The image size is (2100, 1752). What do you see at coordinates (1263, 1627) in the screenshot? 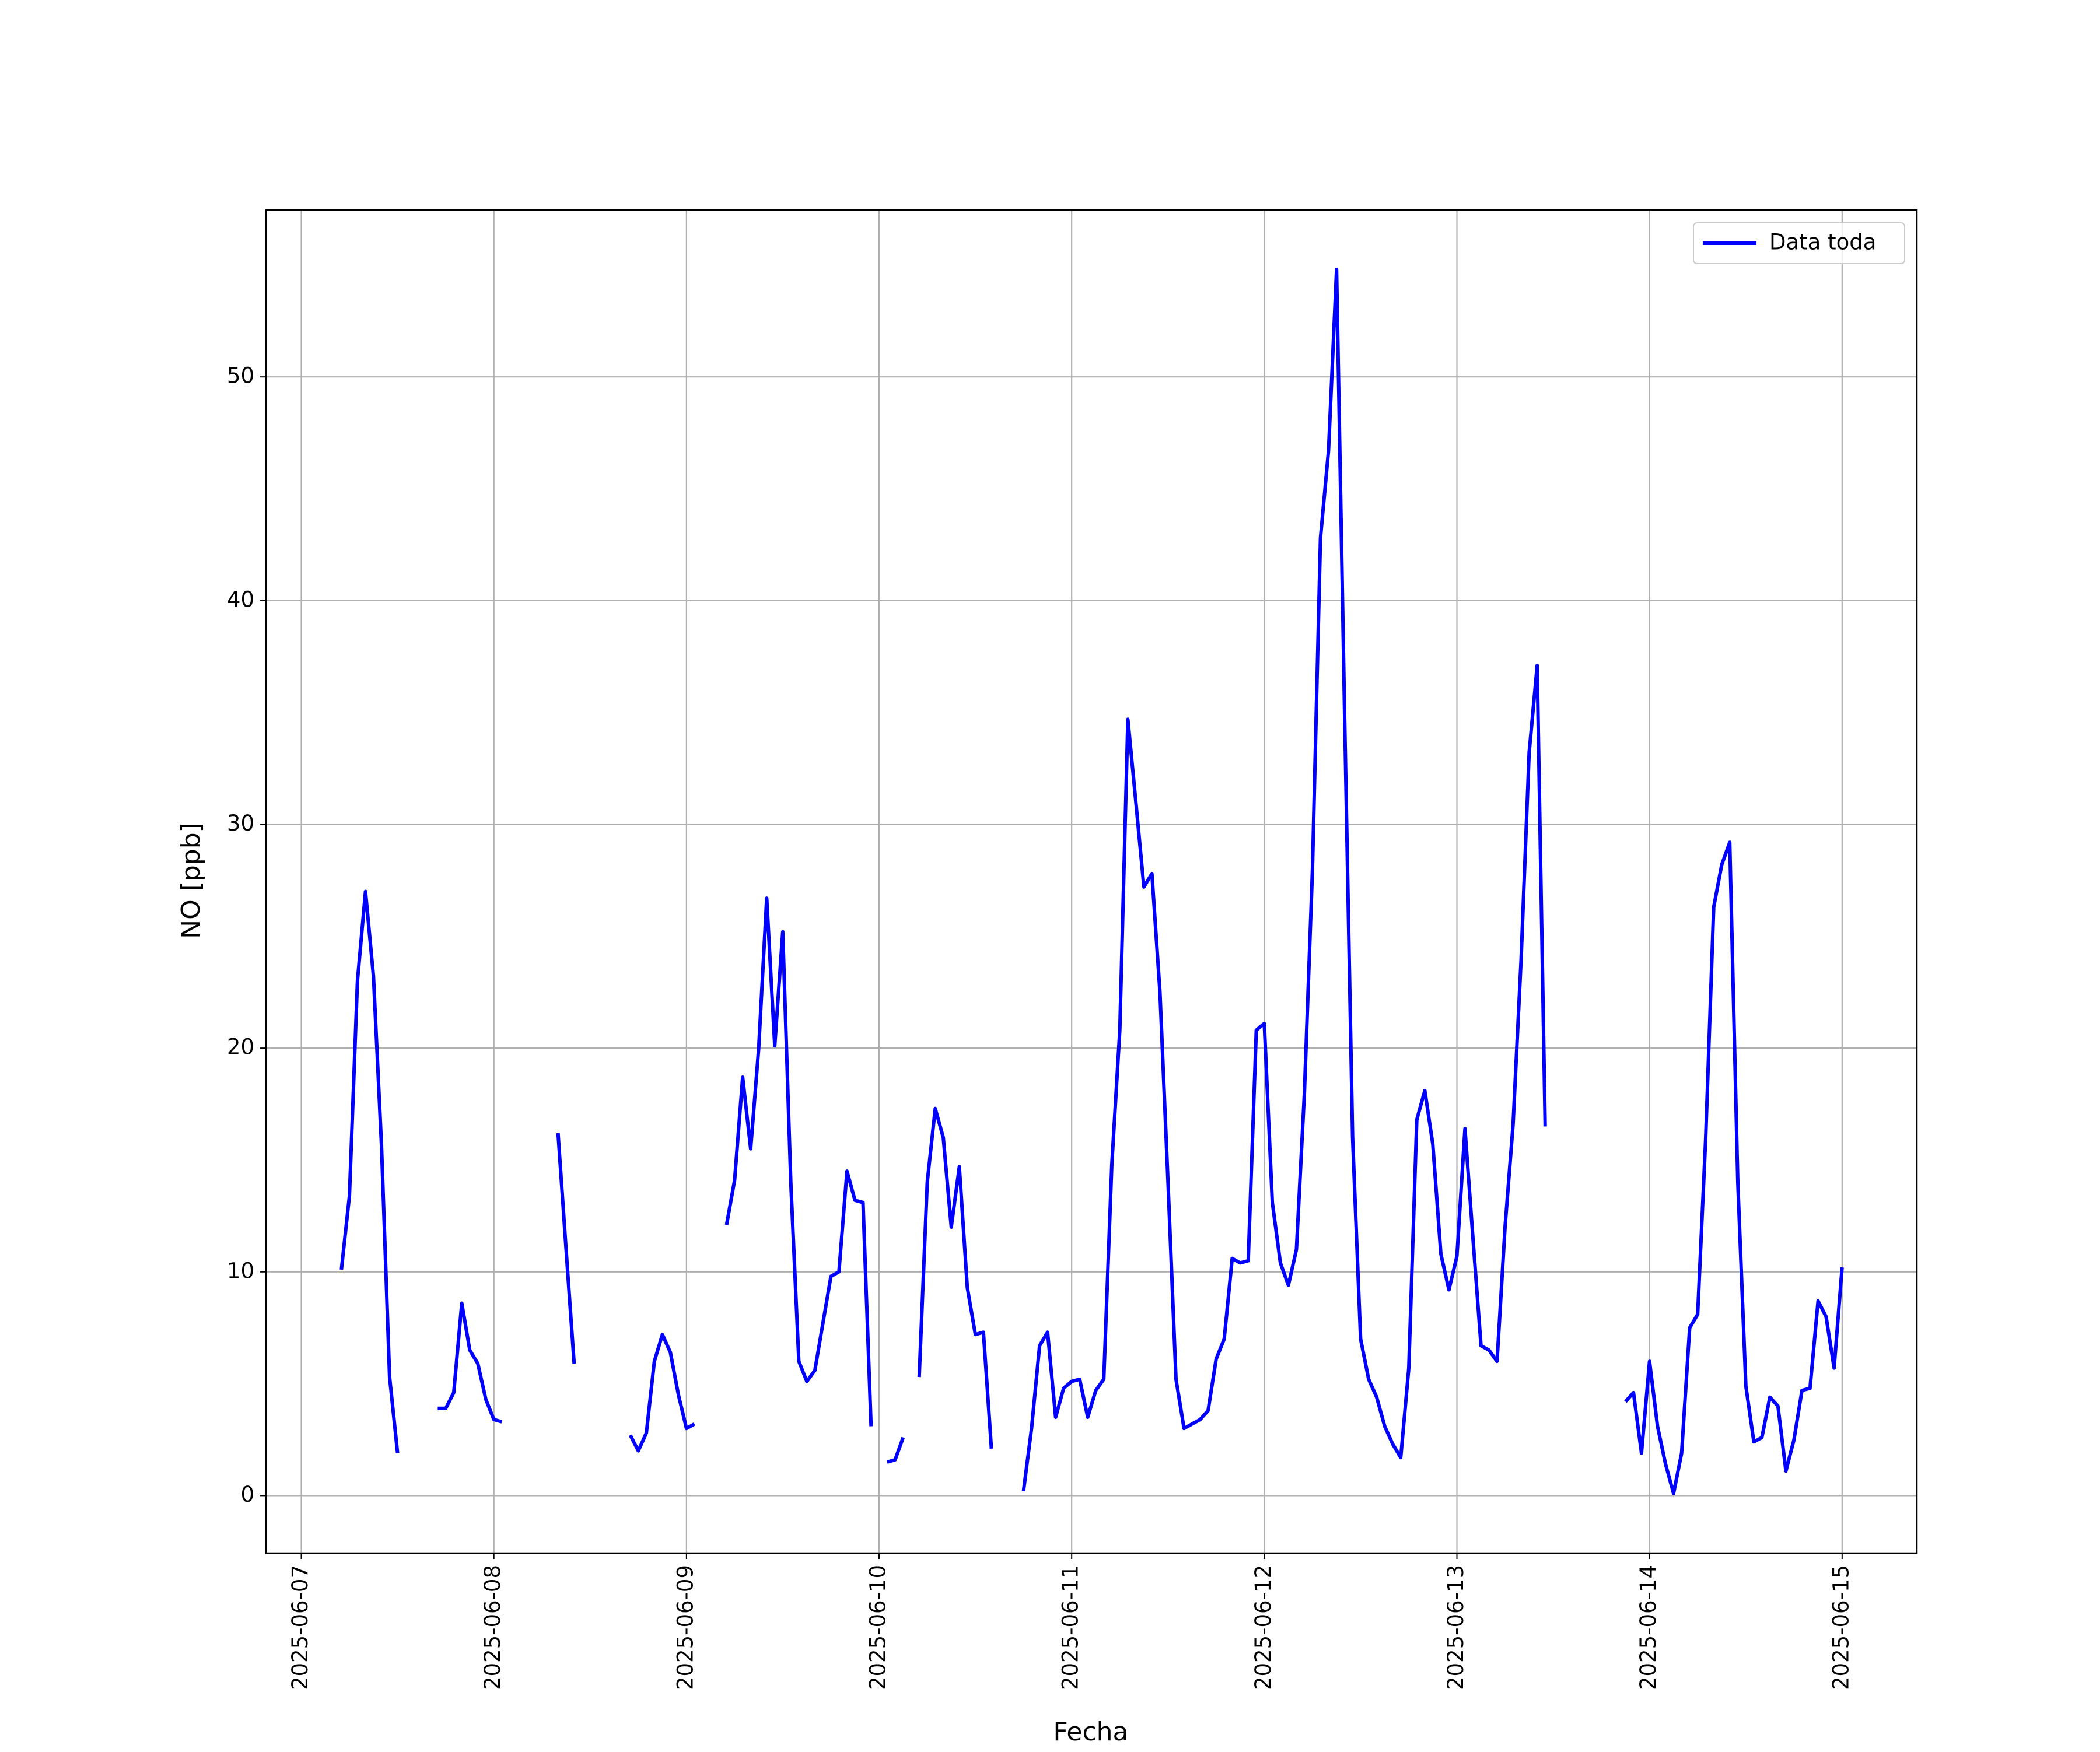
I see `x-tick-label: 2025-06-12` at bounding box center [1263, 1627].